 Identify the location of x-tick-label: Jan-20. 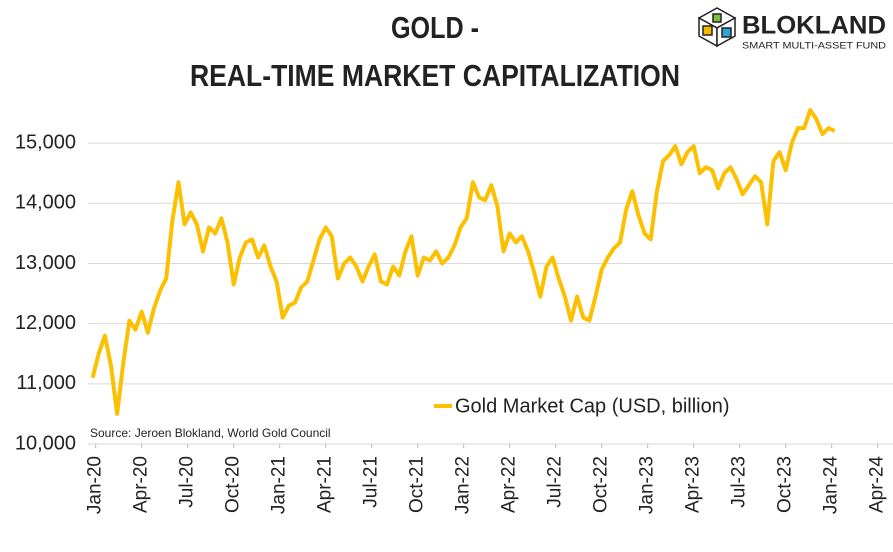
(95, 485).